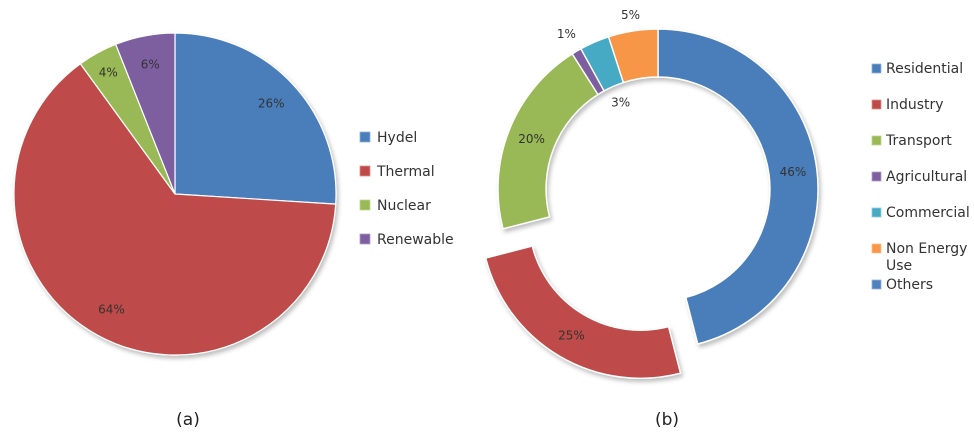 The height and width of the screenshot is (432, 974). Describe the element at coordinates (793, 172) in the screenshot. I see `data-label-residential: 46%` at that location.